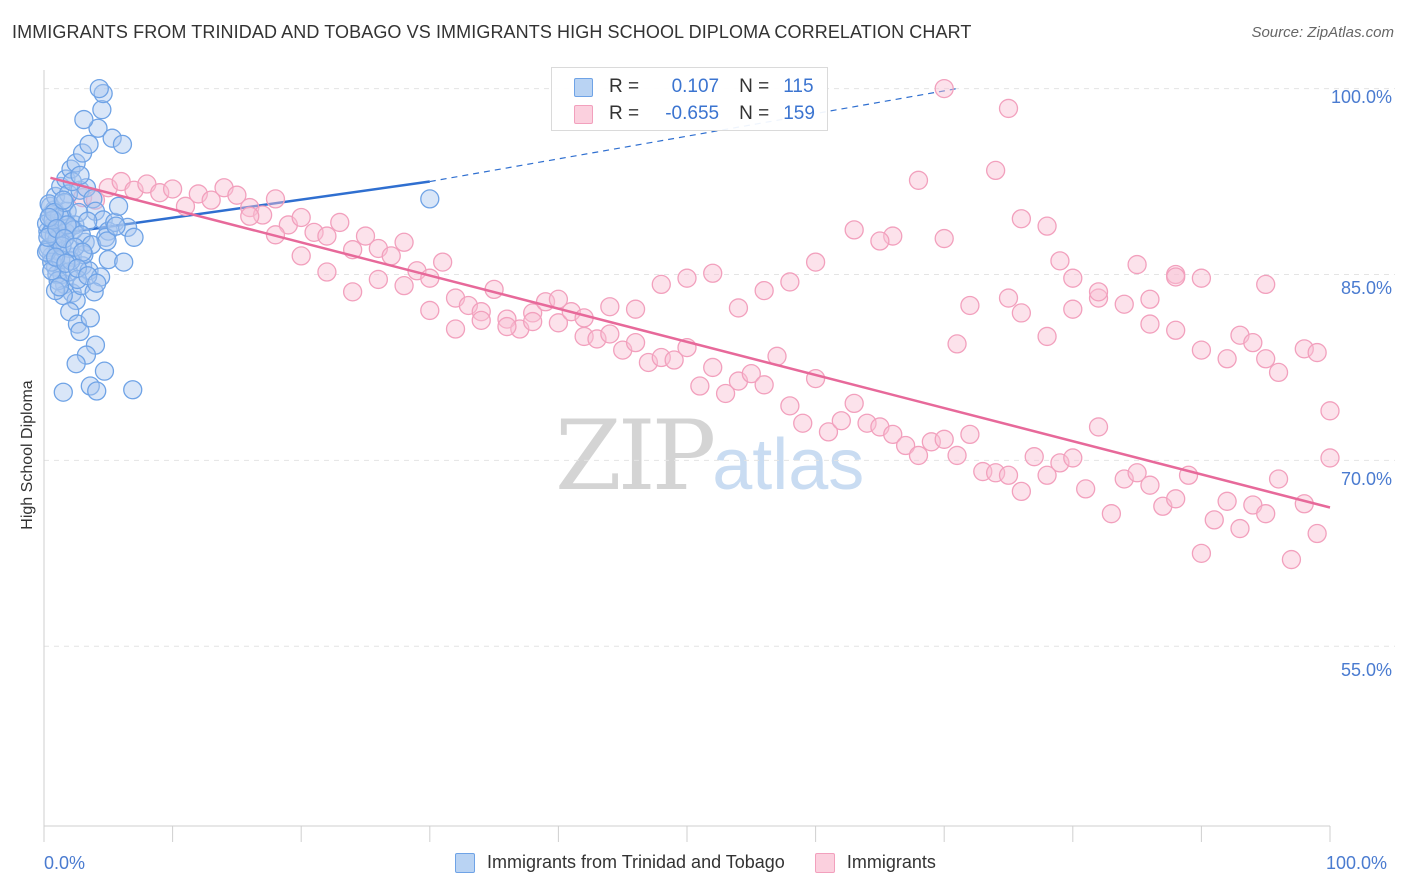 The width and height of the screenshot is (1406, 892). What do you see at coordinates (798, 86) in the screenshot?
I see `legend-n-value: 115` at bounding box center [798, 86].